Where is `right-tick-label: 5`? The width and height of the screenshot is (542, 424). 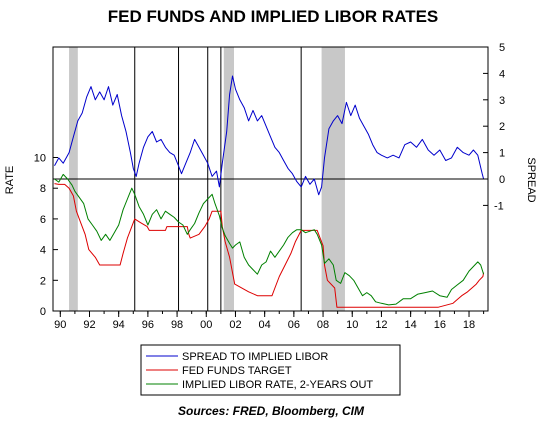 right-tick-label: 5 is located at coordinates (502, 48).